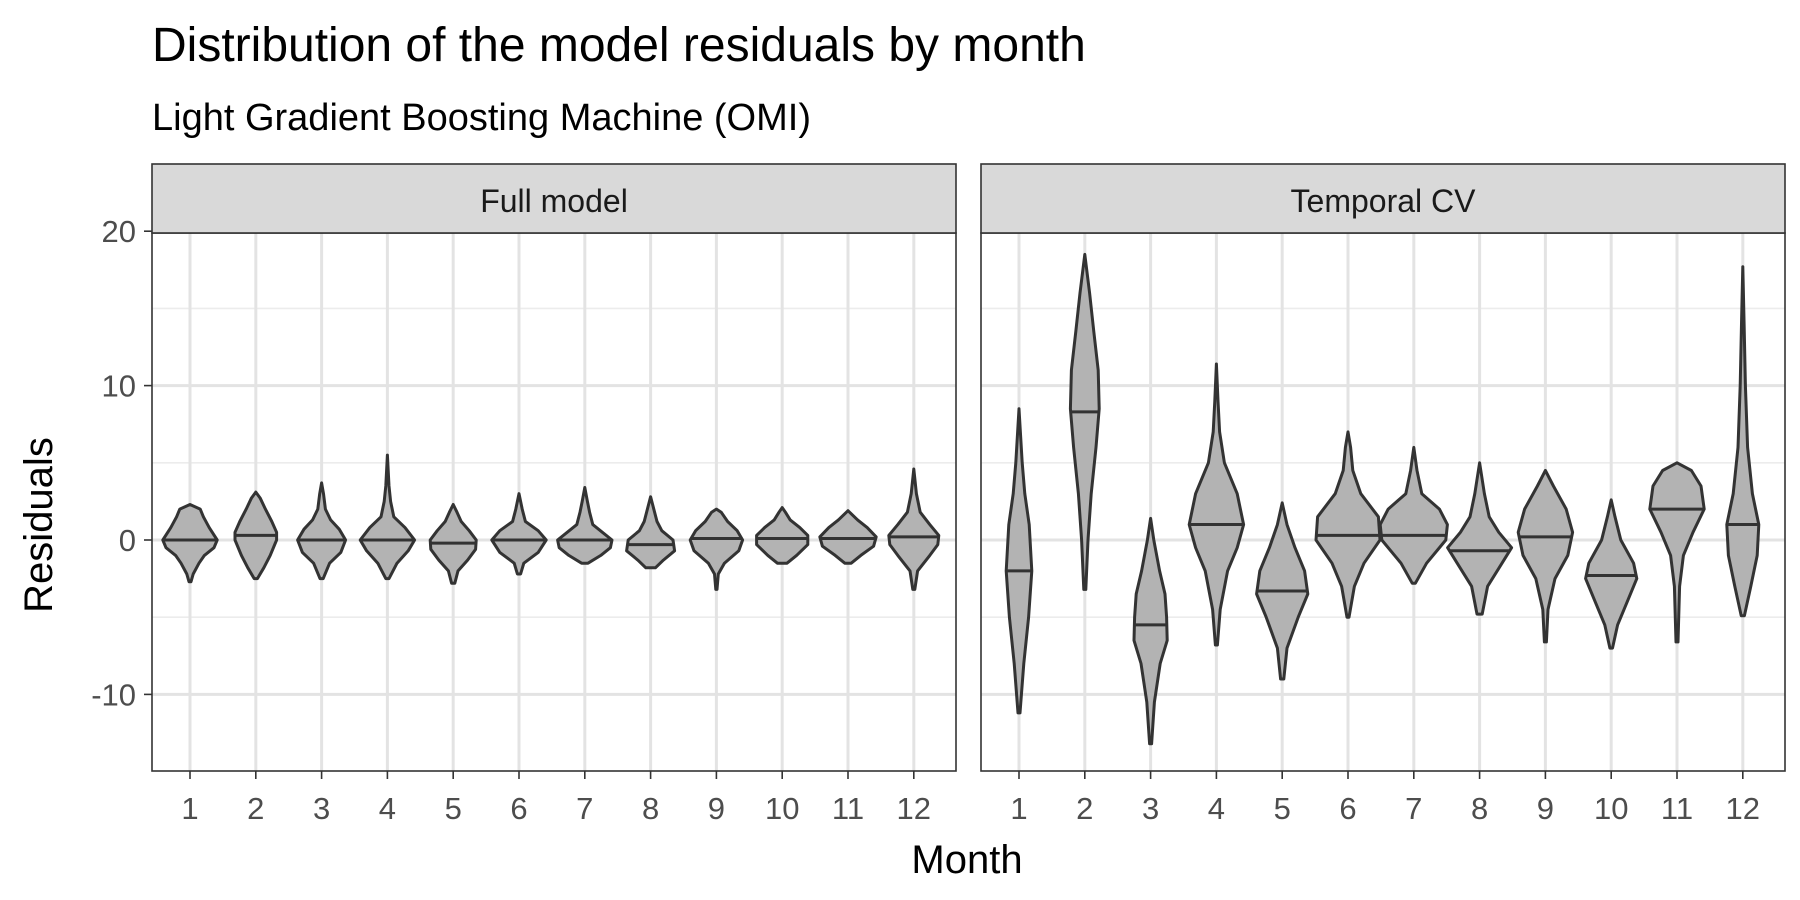  What do you see at coordinates (119, 231) in the screenshot?
I see `y-tick-label: 20` at bounding box center [119, 231].